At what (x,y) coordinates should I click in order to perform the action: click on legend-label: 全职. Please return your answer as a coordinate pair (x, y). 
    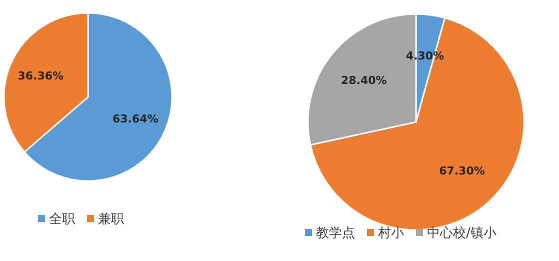
    Looking at the image, I should click on (62, 219).